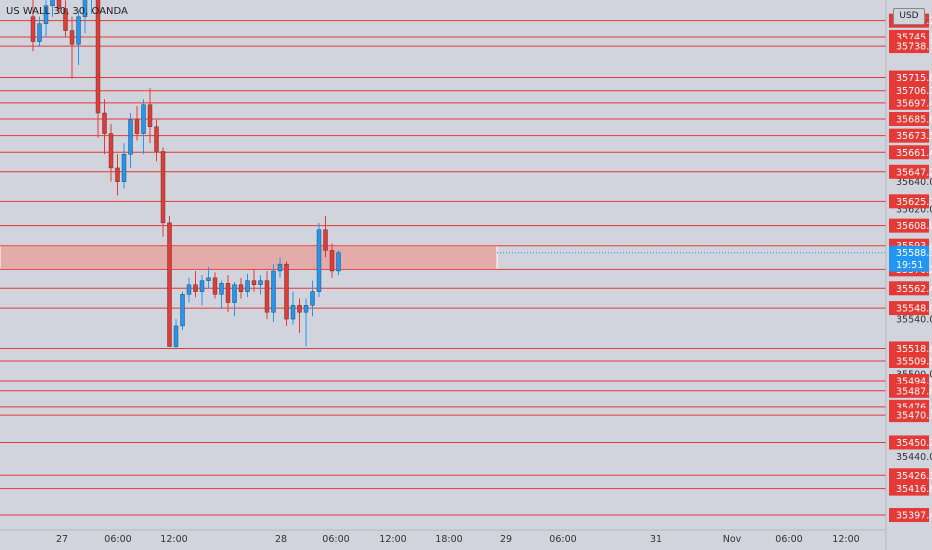 This screenshot has height=550, width=932. I want to click on svg-text: 35494.9, so click(914, 382).